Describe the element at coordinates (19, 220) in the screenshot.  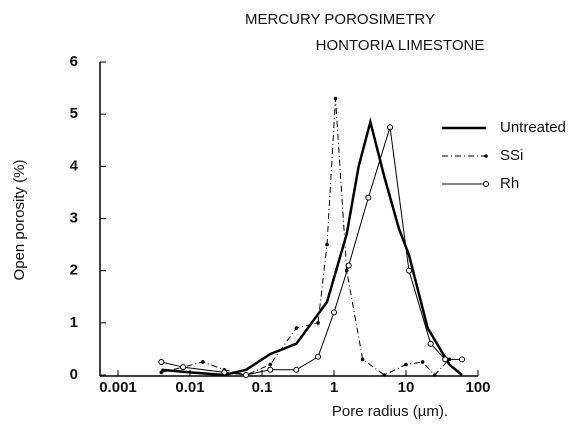
I see `y-axis-label: Open porosity (%)` at that location.